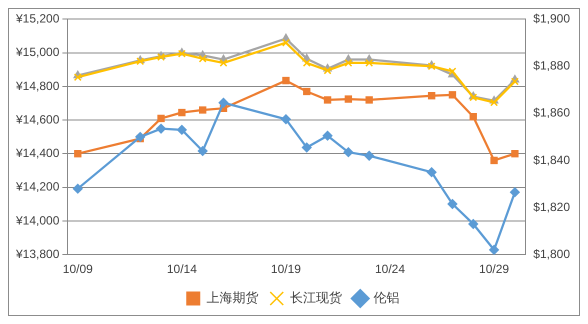 This screenshot has width=588, height=324. What do you see at coordinates (551, 19) in the screenshot?
I see `y2-tick-label: $1,900` at bounding box center [551, 19].